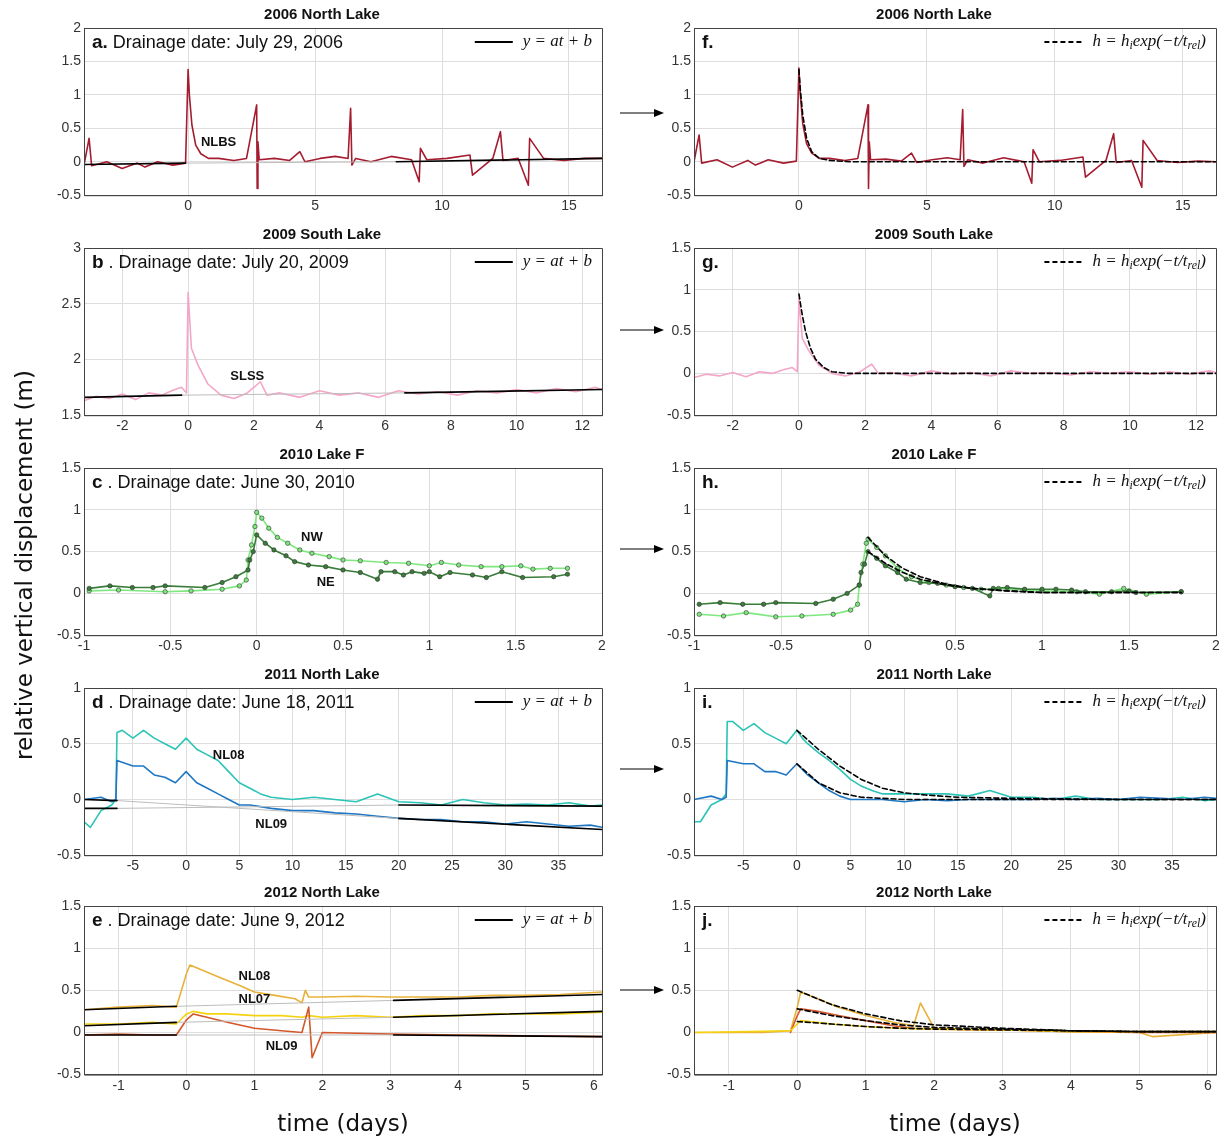 The width and height of the screenshot is (1224, 1143). I want to click on annotation: SLSS, so click(247, 376).